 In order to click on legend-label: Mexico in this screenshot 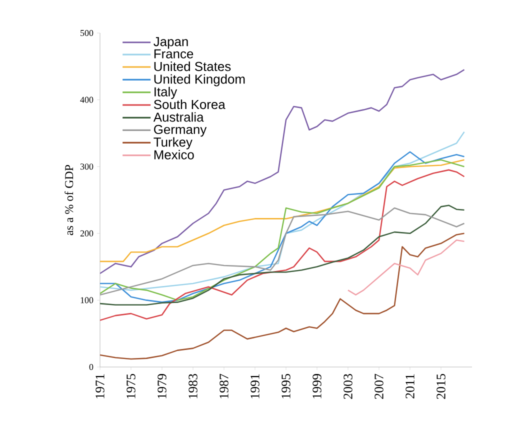, I will do `click(174, 155)`.